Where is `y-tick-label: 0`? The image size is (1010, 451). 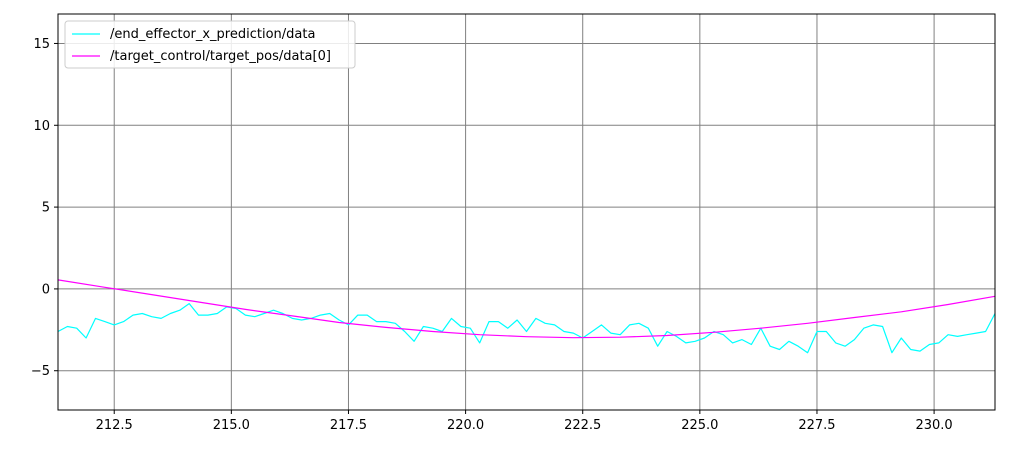 y-tick-label: 0 is located at coordinates (46, 289).